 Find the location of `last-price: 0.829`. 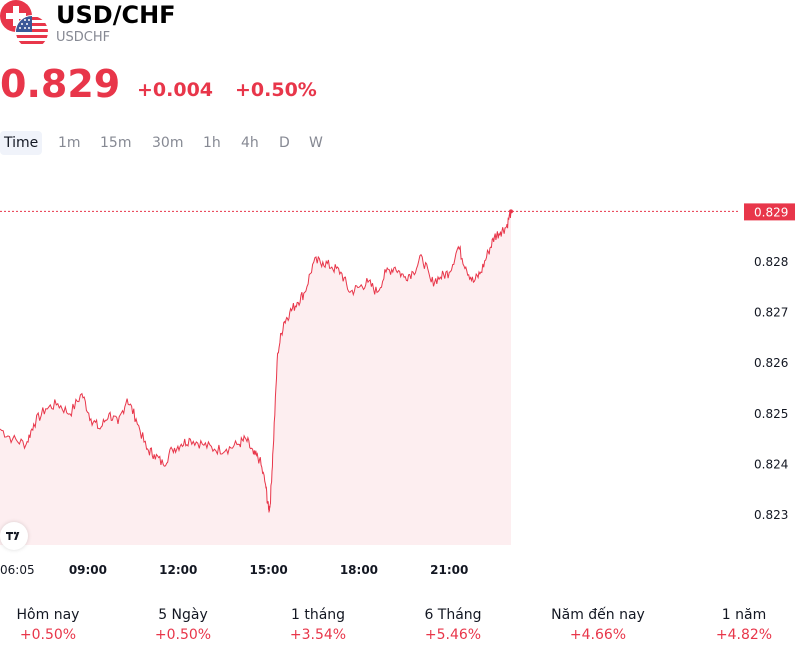

last-price: 0.829 is located at coordinates (60, 84).